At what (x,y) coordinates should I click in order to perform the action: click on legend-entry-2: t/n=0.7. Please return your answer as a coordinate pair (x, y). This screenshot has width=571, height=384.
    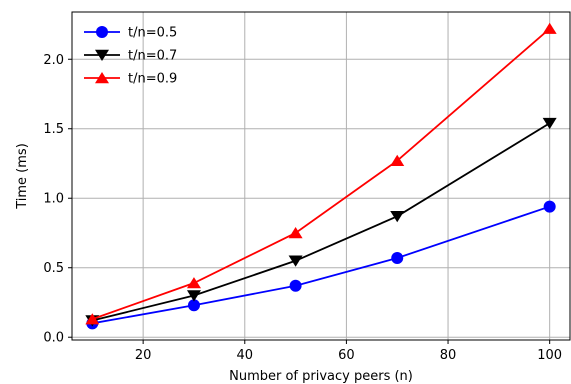
    Looking at the image, I should click on (130, 56).